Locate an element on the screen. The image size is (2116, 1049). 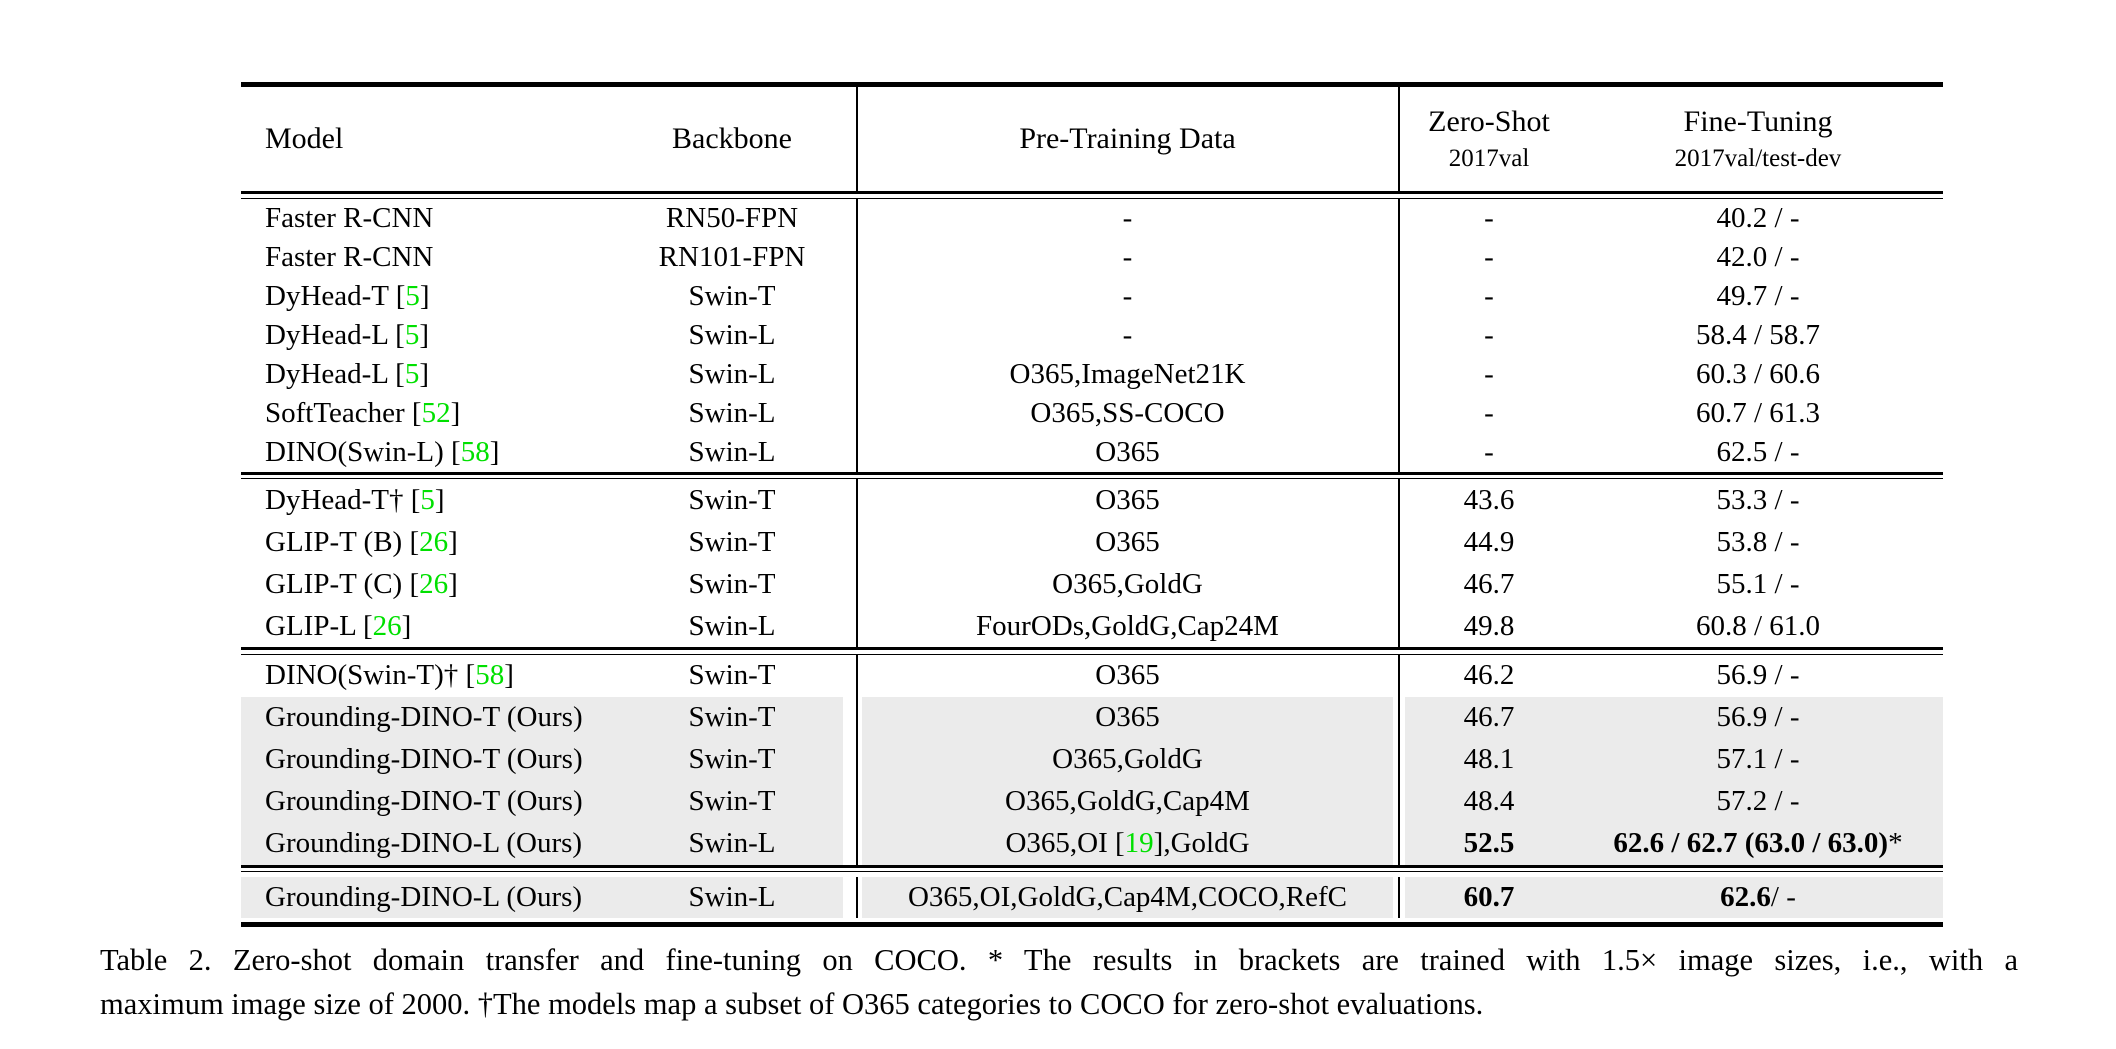
finetune-cell: 57.2 / - is located at coordinates (1758, 801).